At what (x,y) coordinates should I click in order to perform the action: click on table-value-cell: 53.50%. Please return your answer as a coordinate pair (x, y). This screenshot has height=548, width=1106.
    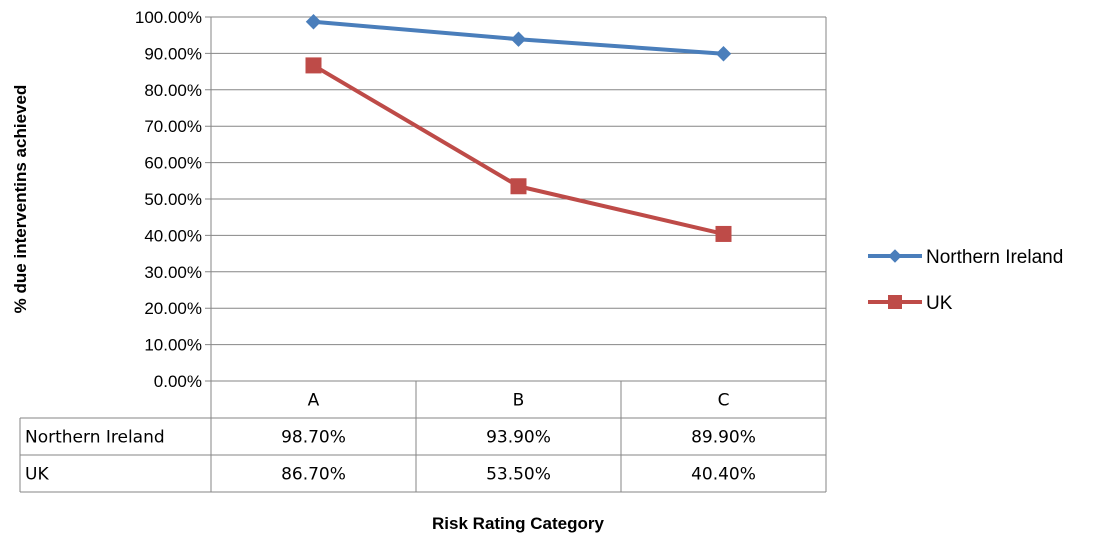
    Looking at the image, I should click on (518, 475).